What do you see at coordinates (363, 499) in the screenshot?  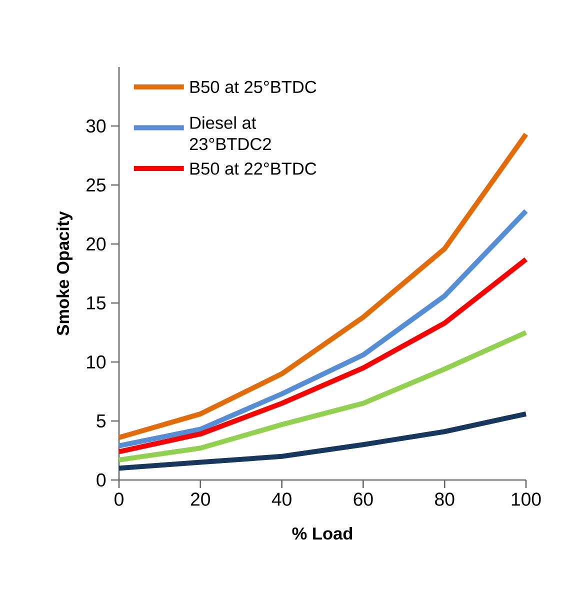 I see `x-tick-label: 60` at bounding box center [363, 499].